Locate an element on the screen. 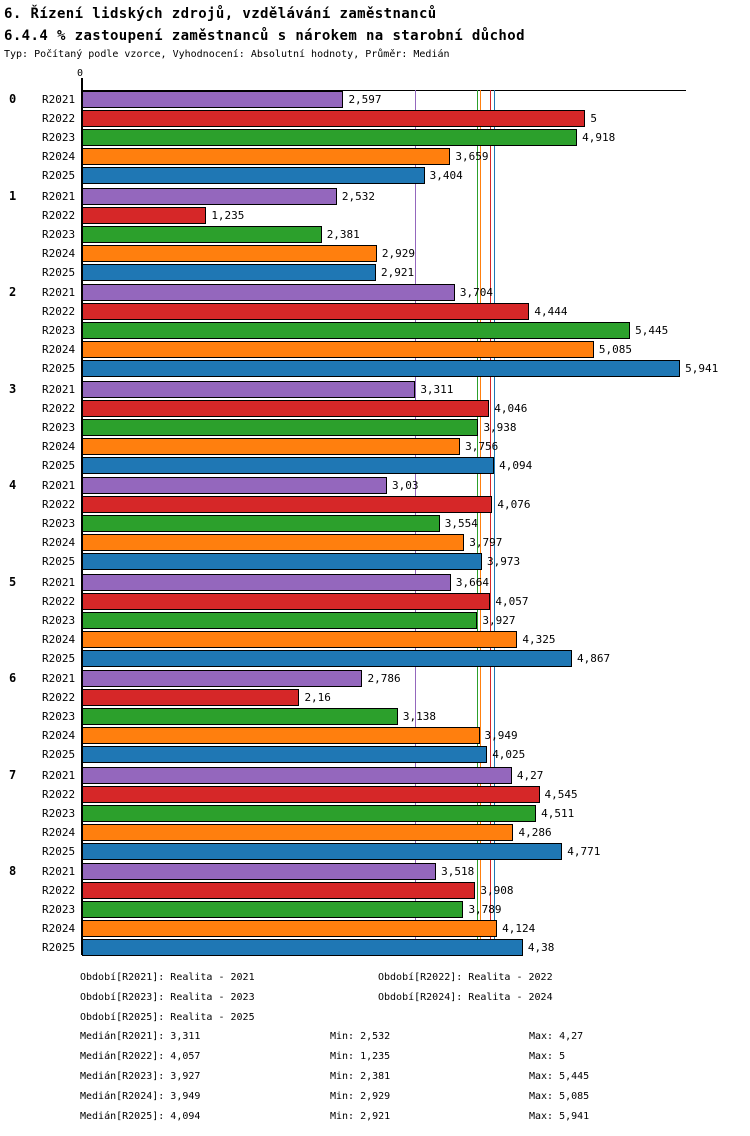 The image size is (750, 1136). bar-row-2-R2022: R2022 4,444 is located at coordinates (375, 311).